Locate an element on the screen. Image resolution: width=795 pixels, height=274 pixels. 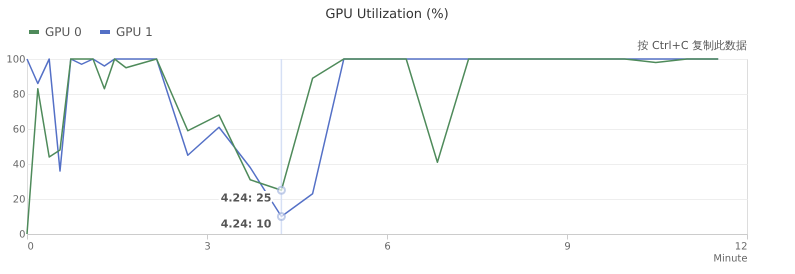
y-tick-label: 40 is located at coordinates (19, 165).